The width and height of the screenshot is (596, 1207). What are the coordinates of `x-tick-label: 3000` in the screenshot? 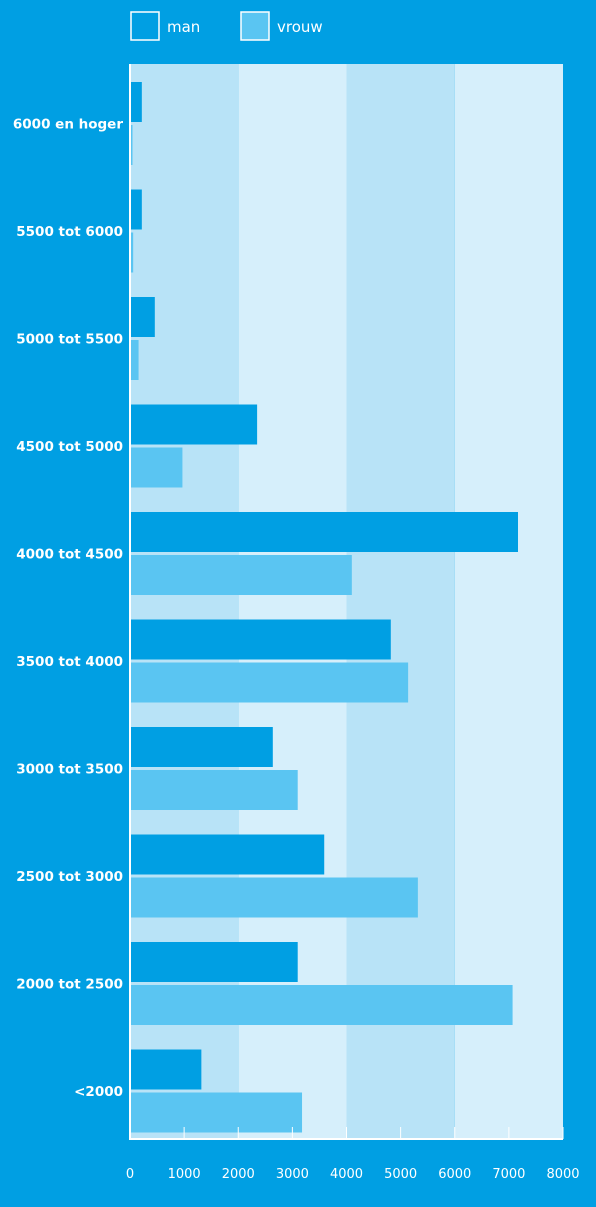 It's located at (292, 1174).